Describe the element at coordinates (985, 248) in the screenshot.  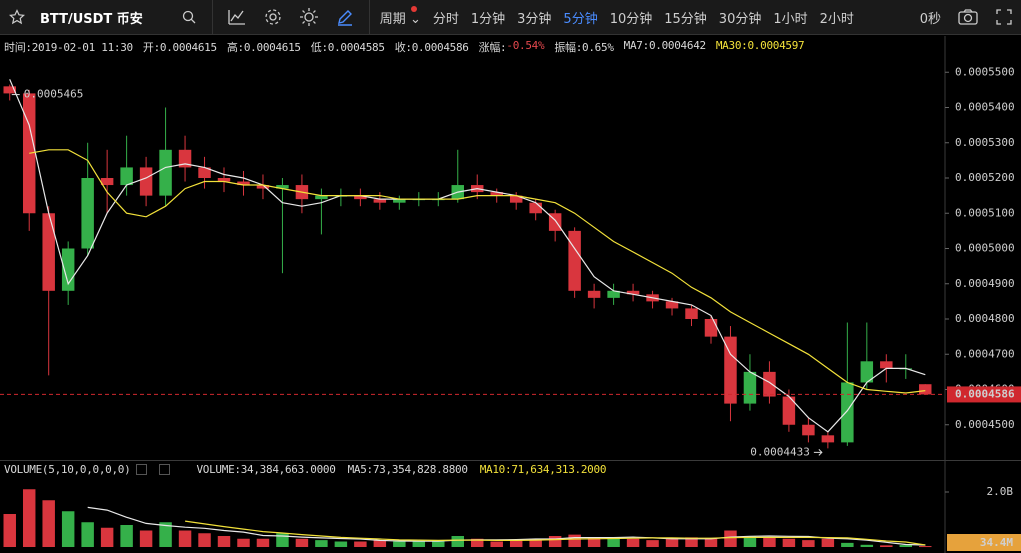
I see `y-tick-label: 0.0005000` at that location.